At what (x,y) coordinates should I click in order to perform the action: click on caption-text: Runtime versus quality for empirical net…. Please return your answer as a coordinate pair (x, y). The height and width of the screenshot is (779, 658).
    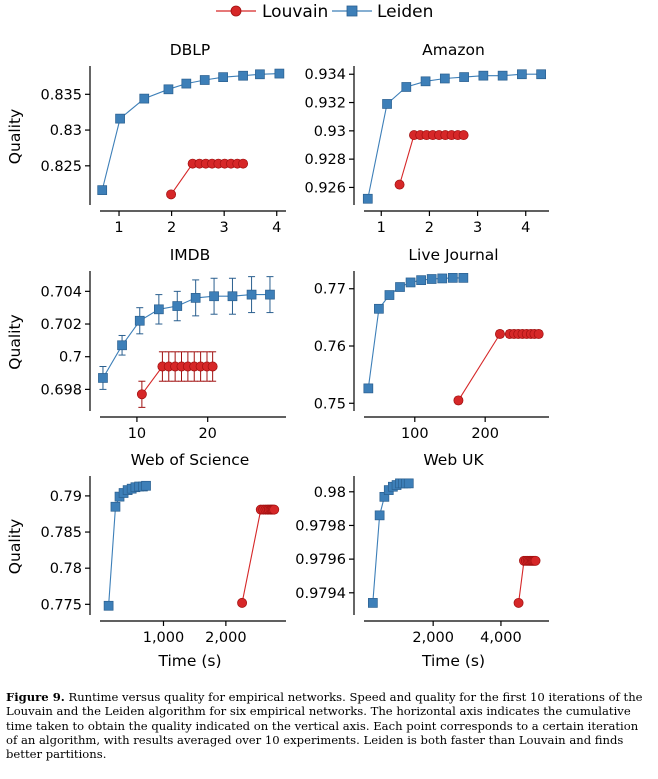
    Looking at the image, I should click on (324, 726).